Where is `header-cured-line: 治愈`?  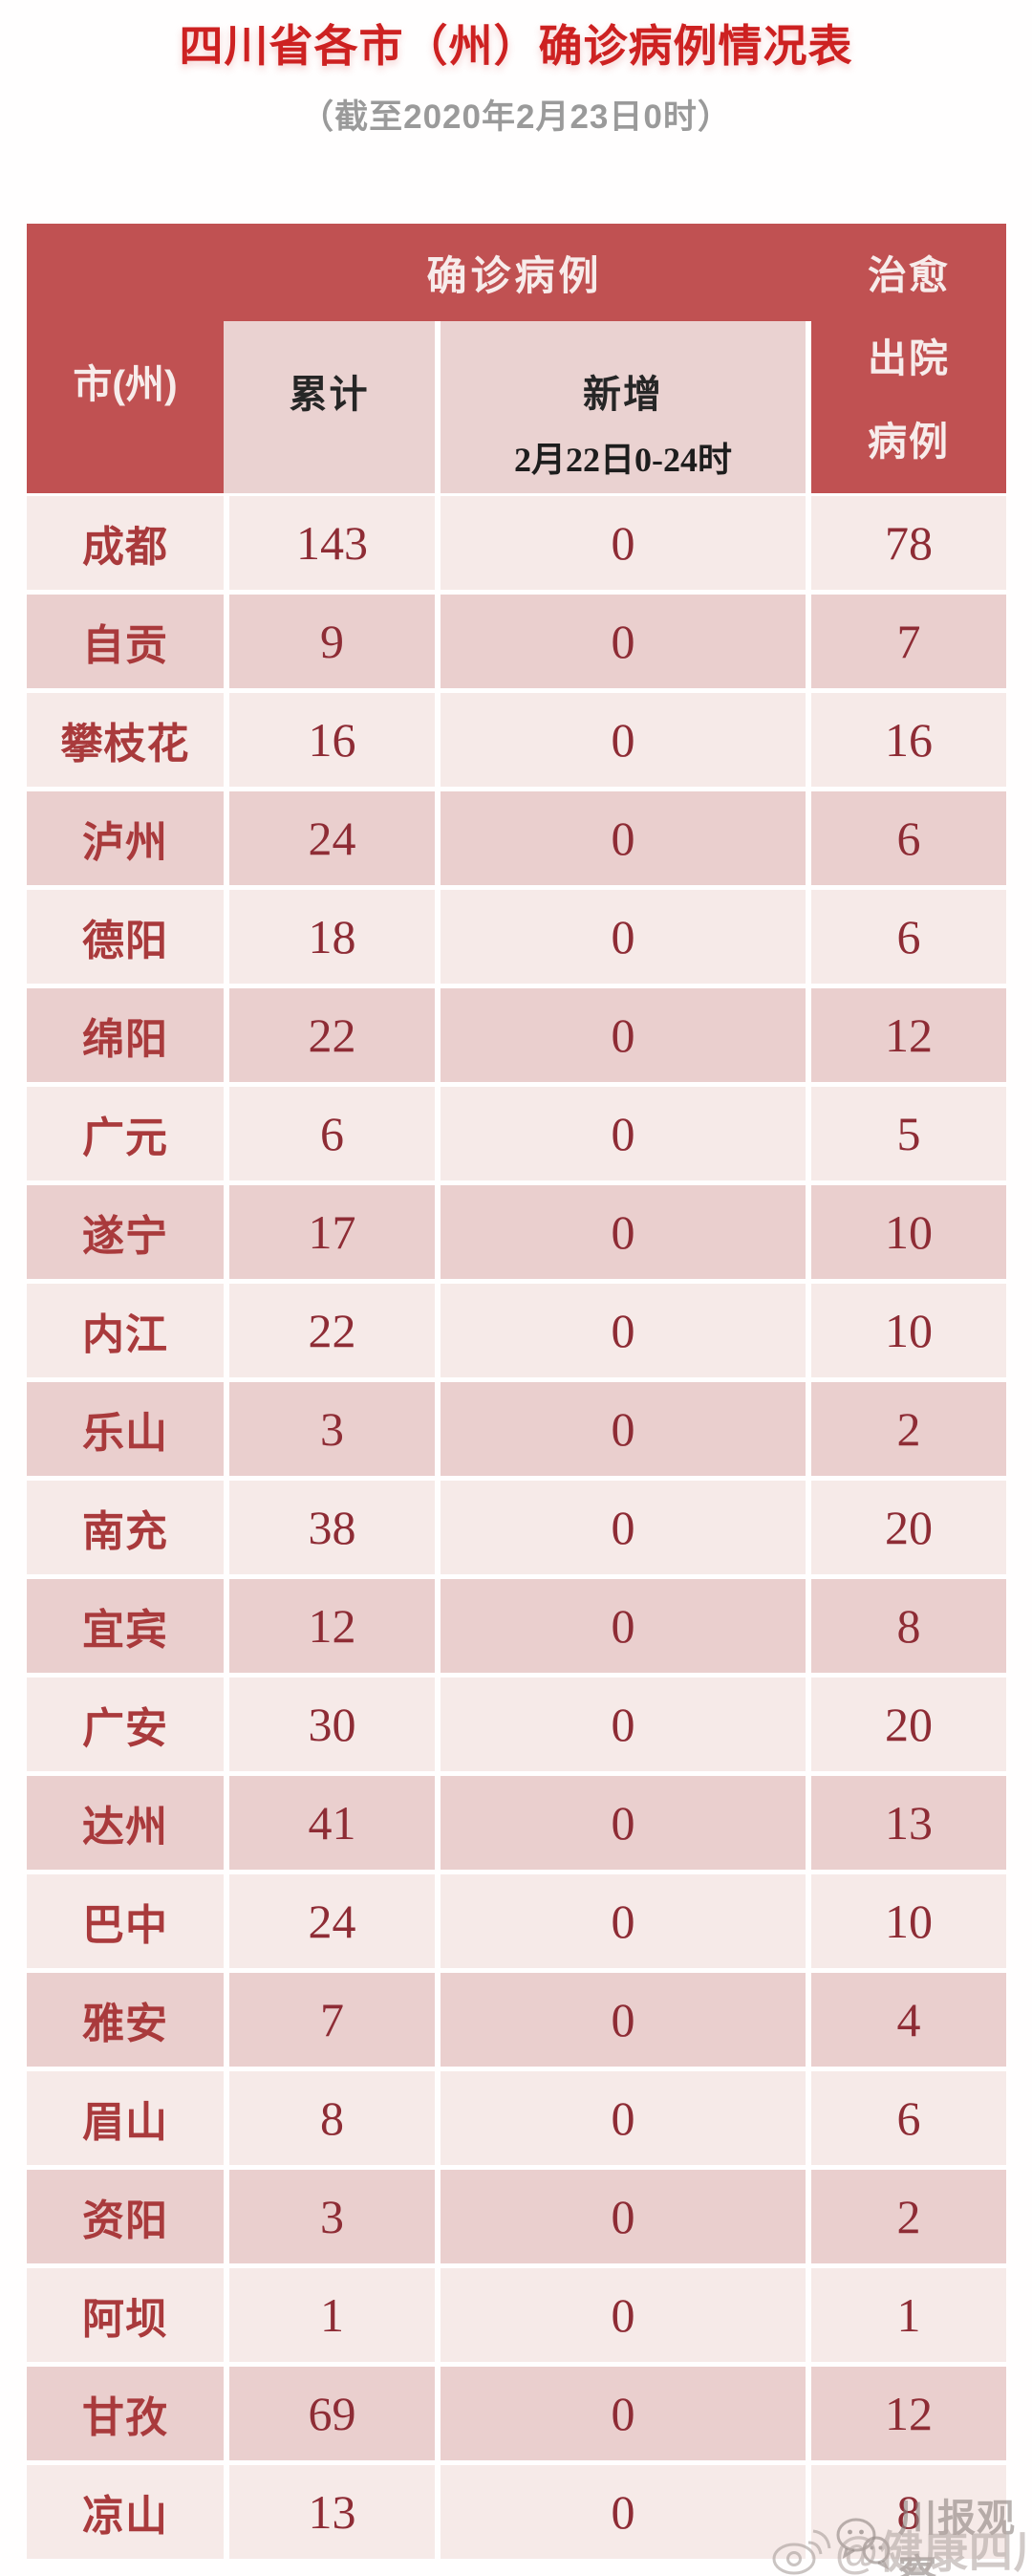 header-cured-line: 治愈 is located at coordinates (909, 275).